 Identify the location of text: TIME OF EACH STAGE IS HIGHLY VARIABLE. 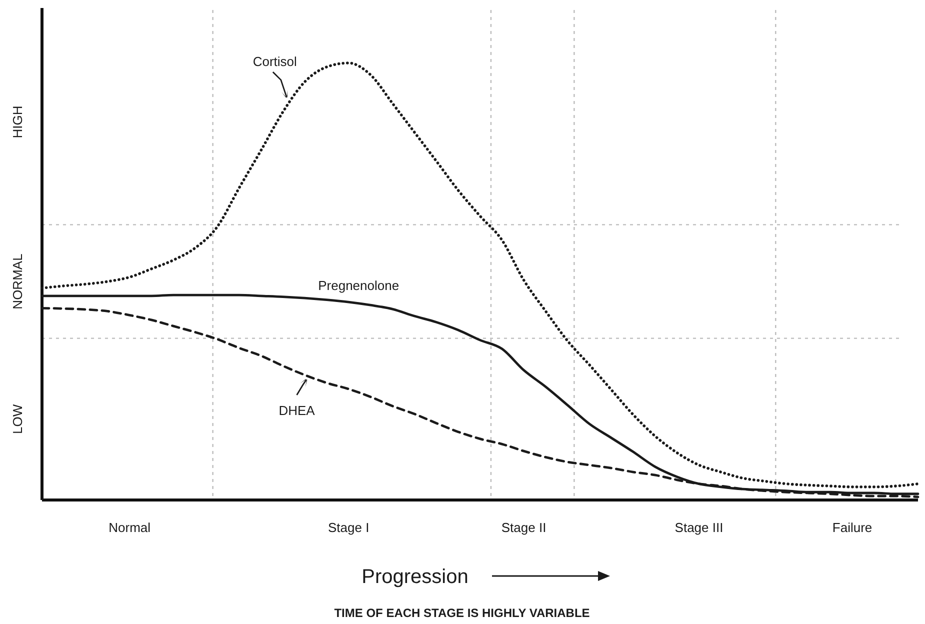
(462, 613).